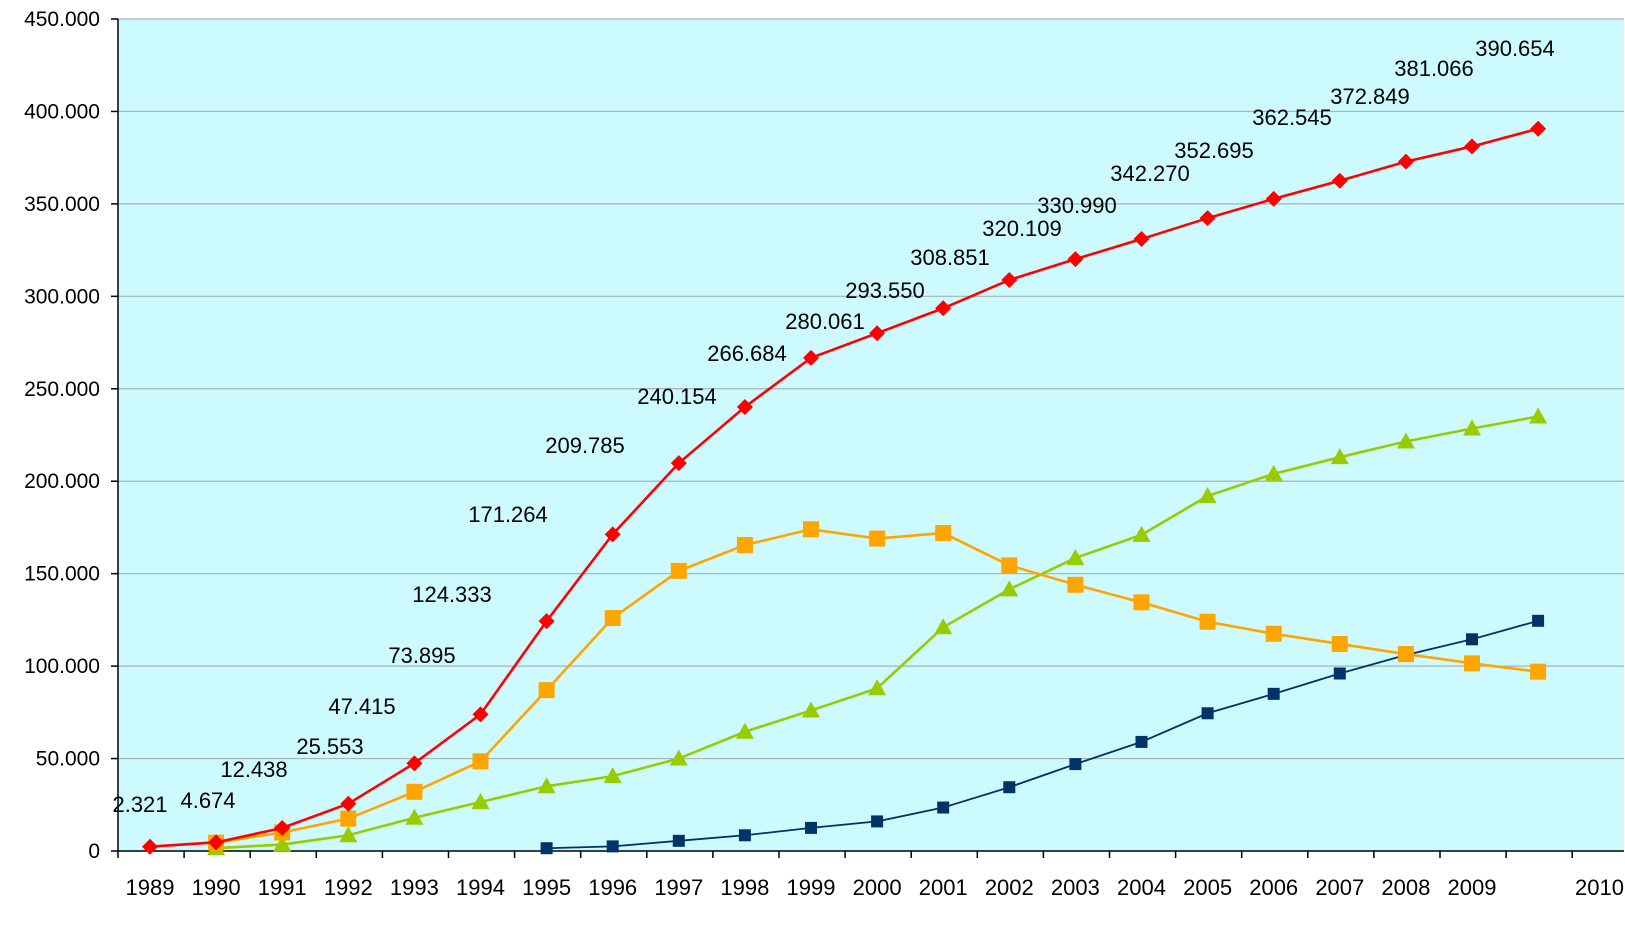  What do you see at coordinates (150, 887) in the screenshot?
I see `x-tick-label: 1989` at bounding box center [150, 887].